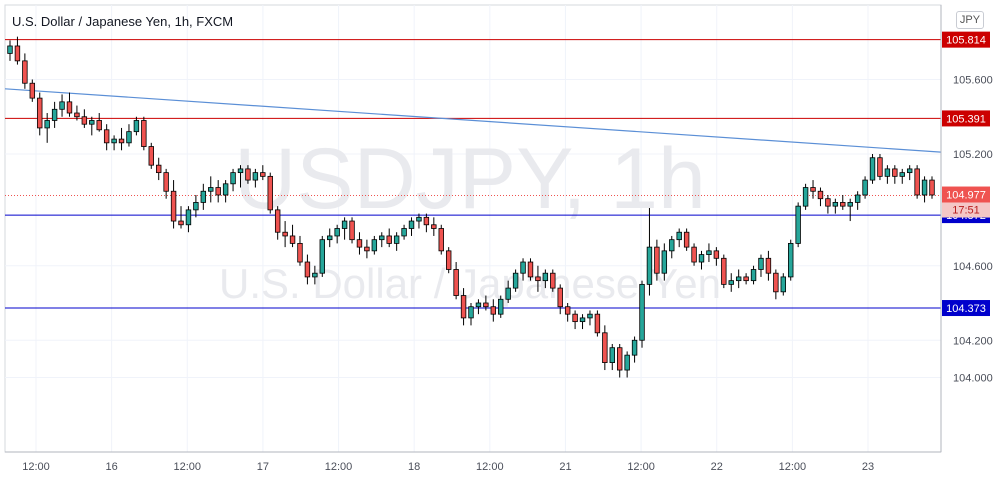 The height and width of the screenshot is (489, 1004). I want to click on resistance-level-tag, so click(966, 118).